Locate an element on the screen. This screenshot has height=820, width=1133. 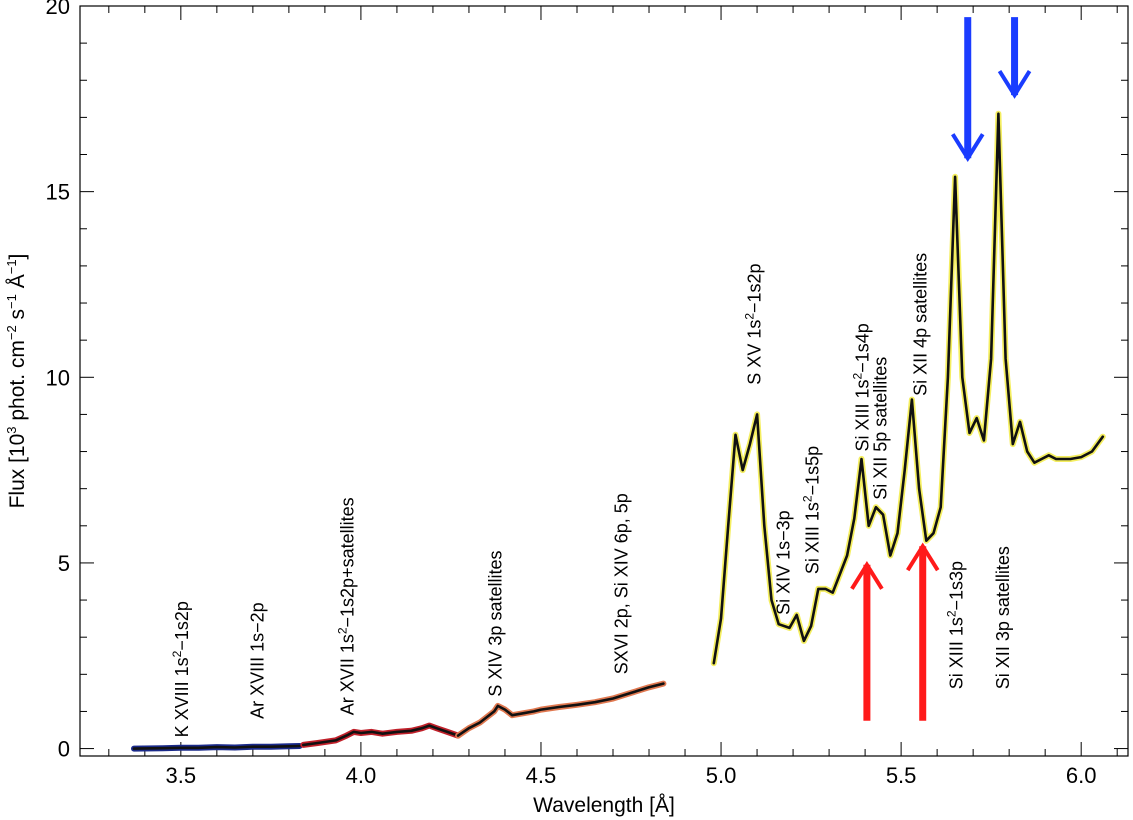
x-tick-label: 6.0 is located at coordinates (1081, 775).